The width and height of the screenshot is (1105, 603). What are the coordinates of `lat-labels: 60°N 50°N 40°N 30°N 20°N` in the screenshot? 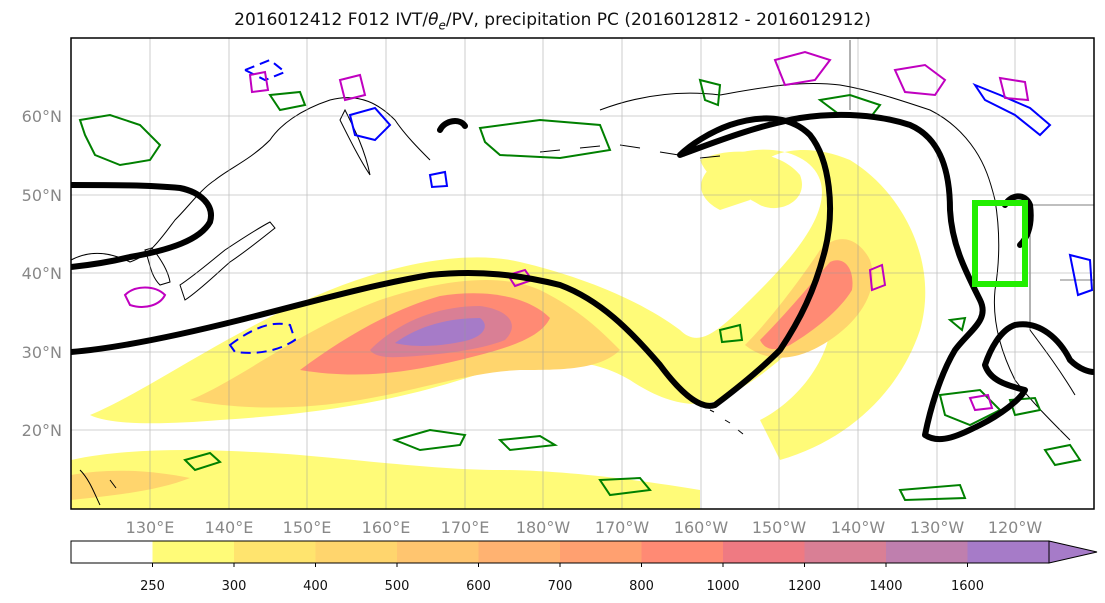 It's located at (42, 273).